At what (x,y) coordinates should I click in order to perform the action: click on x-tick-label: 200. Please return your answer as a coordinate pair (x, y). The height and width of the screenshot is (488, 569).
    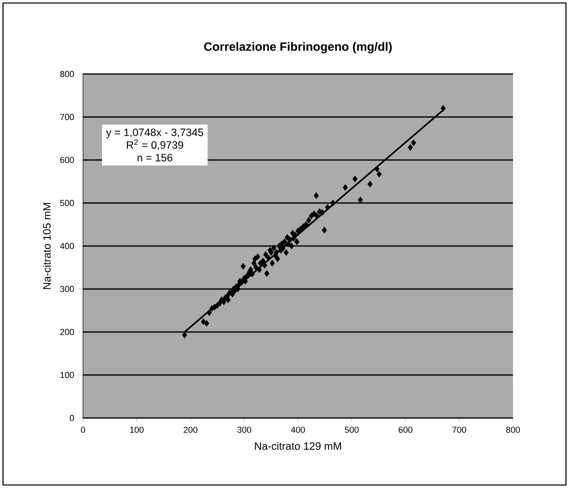
    Looking at the image, I should click on (191, 429).